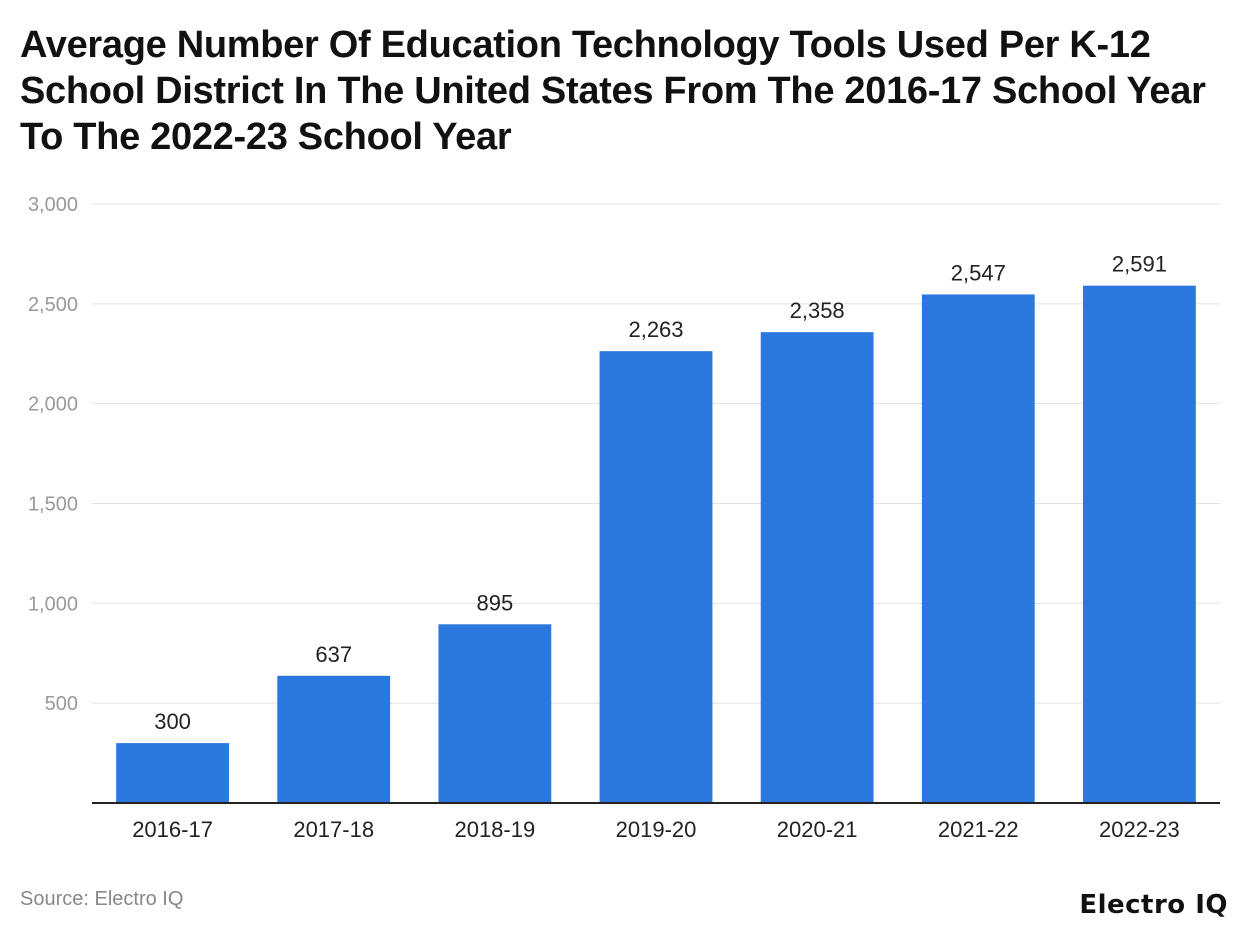  Describe the element at coordinates (978, 829) in the screenshot. I see `x-tick-label: 2021-22` at that location.